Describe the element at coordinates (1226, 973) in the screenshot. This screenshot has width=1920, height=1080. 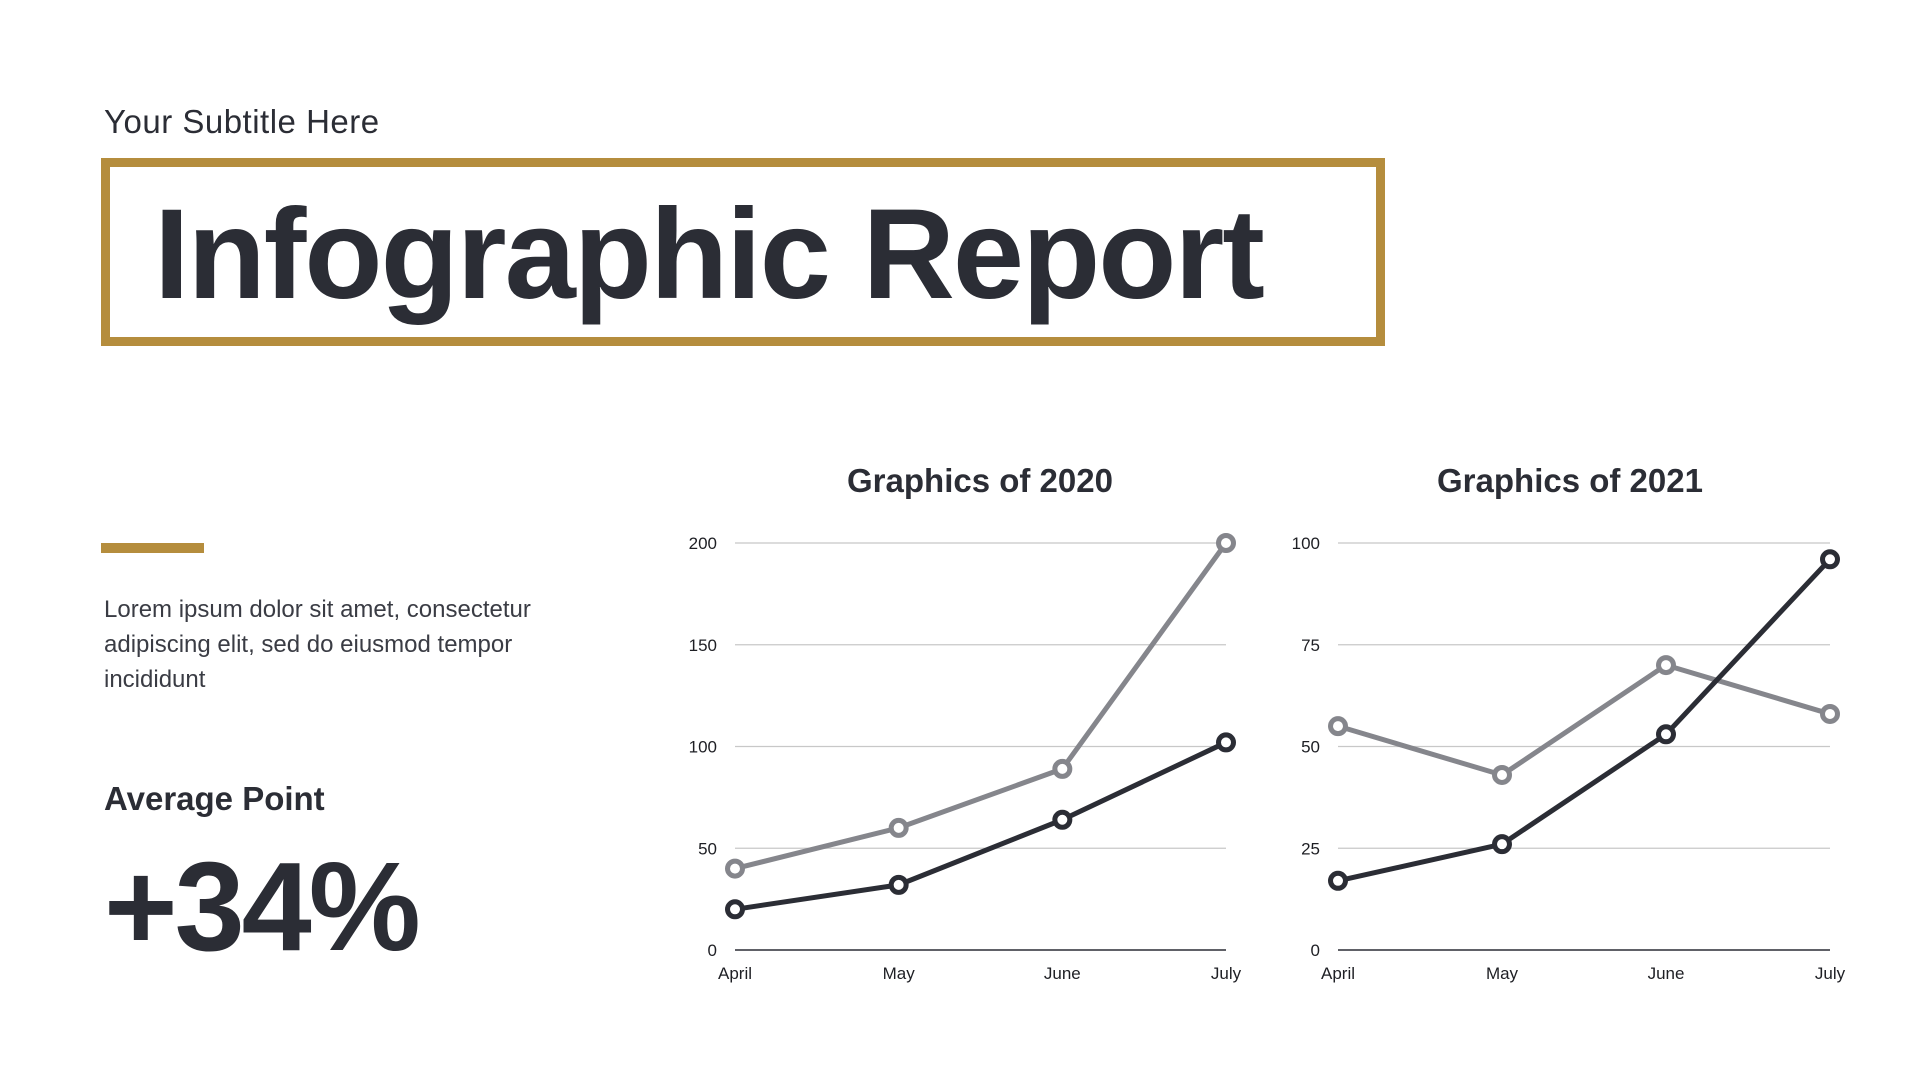
I see `x-tick-label-2020-july: July` at that location.